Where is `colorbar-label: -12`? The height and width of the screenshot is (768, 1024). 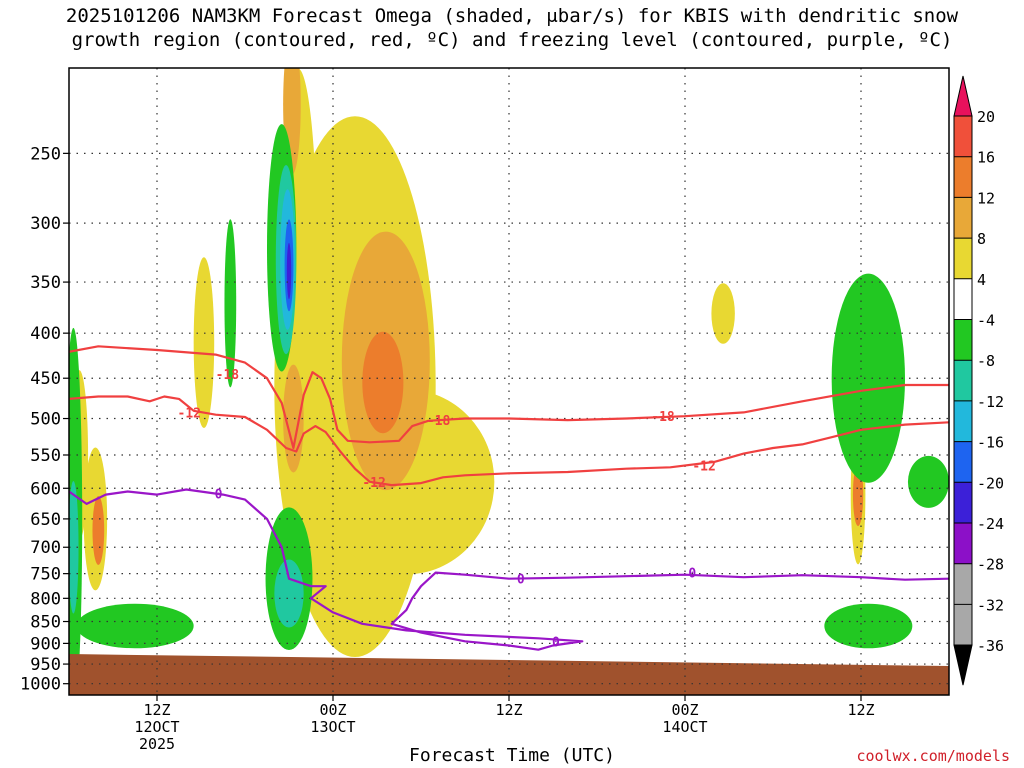 colorbar-label: -12 is located at coordinates (990, 402).